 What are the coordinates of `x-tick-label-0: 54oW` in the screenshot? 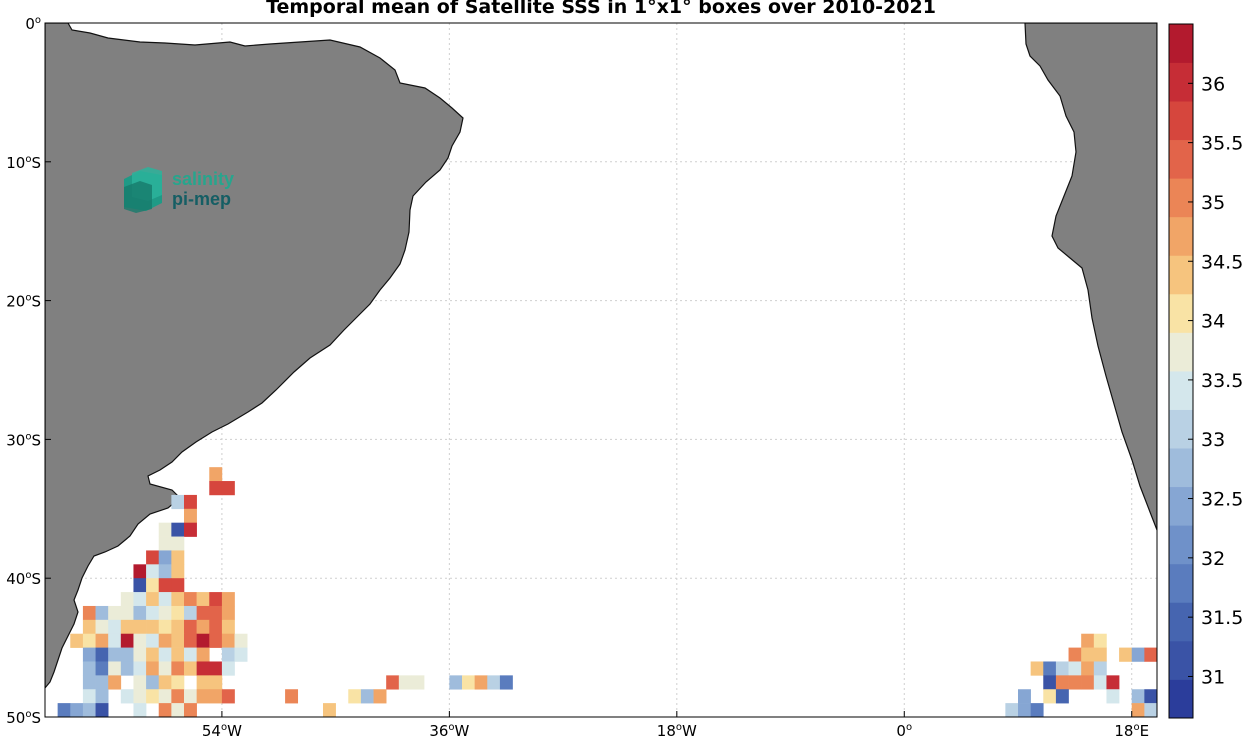 It's located at (222, 731).